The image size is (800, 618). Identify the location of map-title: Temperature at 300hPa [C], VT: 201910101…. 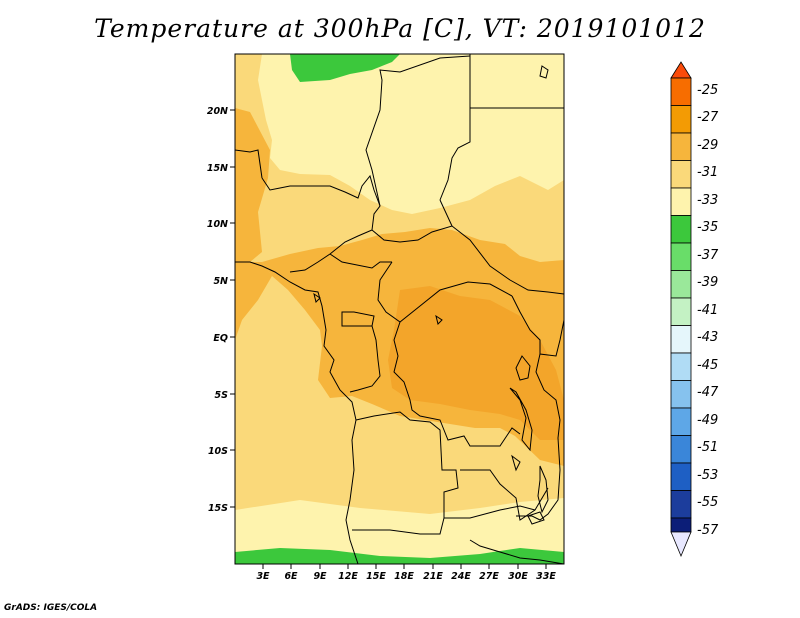
(400, 28).